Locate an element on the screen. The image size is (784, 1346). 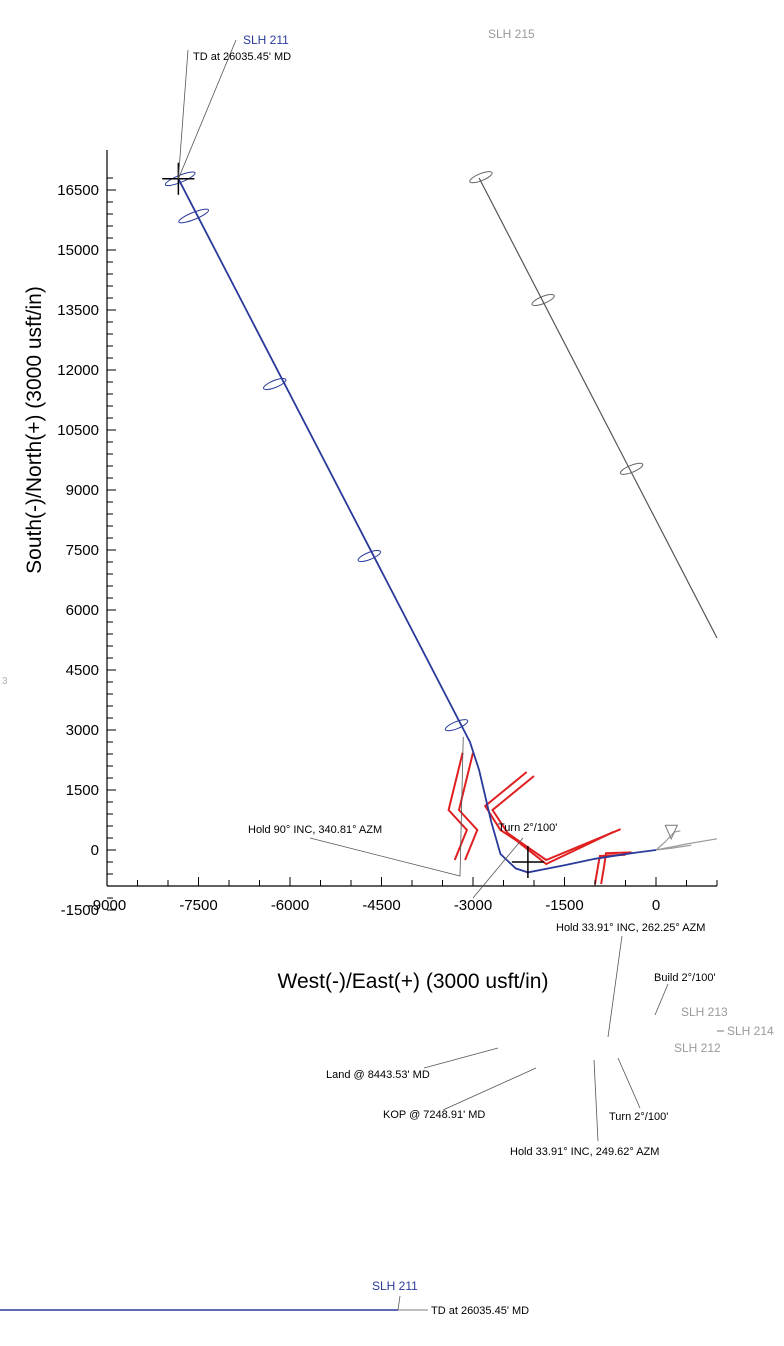
label-hold262: Hold 33.91° INC, 262.25° AZM is located at coordinates (630, 928).